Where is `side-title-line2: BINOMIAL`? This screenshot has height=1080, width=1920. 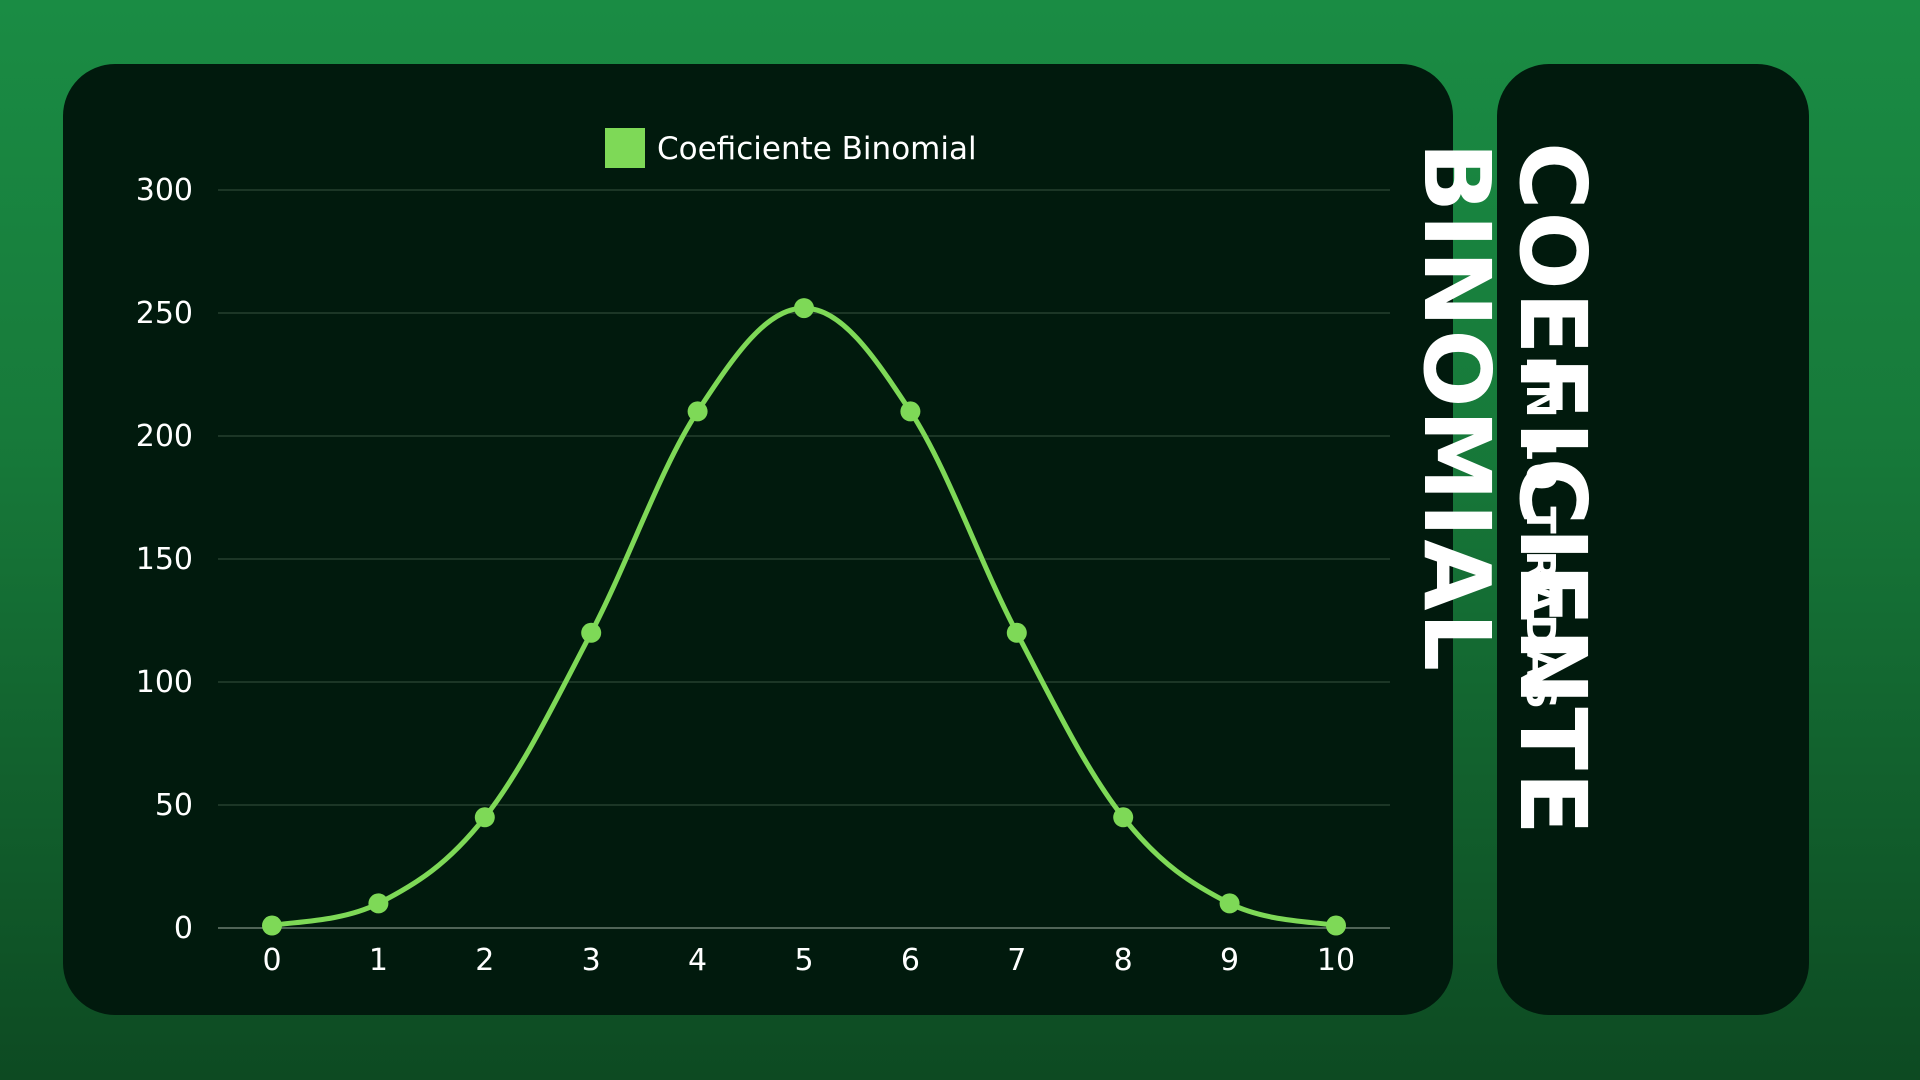 side-title-line2: BINOMIAL is located at coordinates (1456, 408).